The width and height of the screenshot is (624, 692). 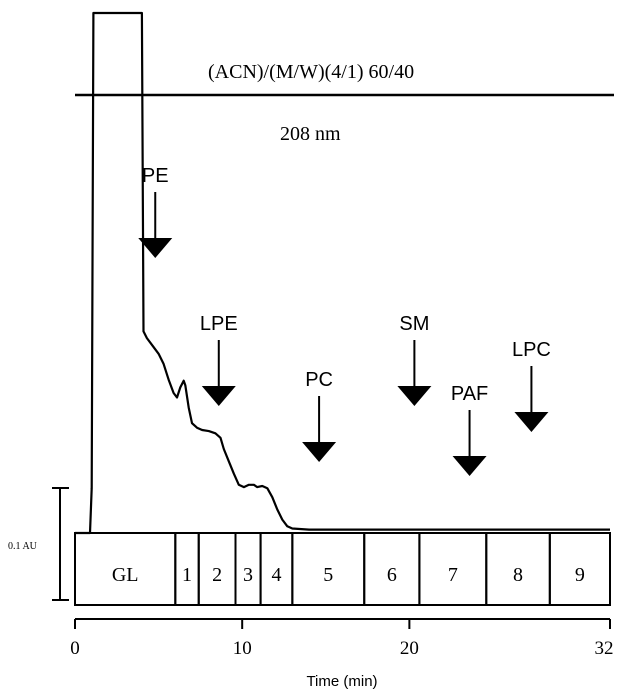 What do you see at coordinates (342, 569) in the screenshot?
I see `fraction-boxes: GL 1 2 3 4 5 6 7 8 9` at bounding box center [342, 569].